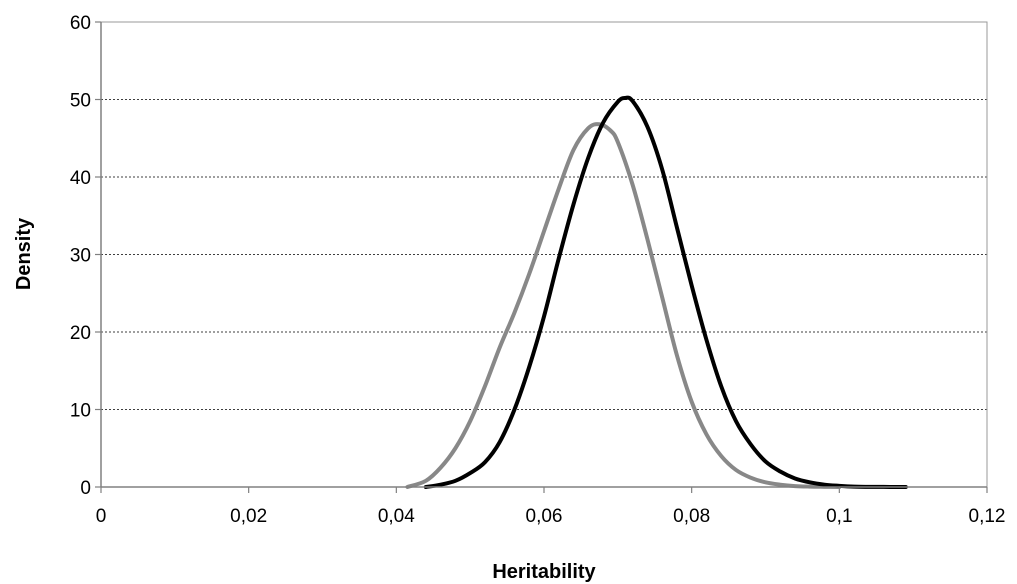 This screenshot has width=1017, height=584. I want to click on x-tick-label: 0, so click(101, 516).